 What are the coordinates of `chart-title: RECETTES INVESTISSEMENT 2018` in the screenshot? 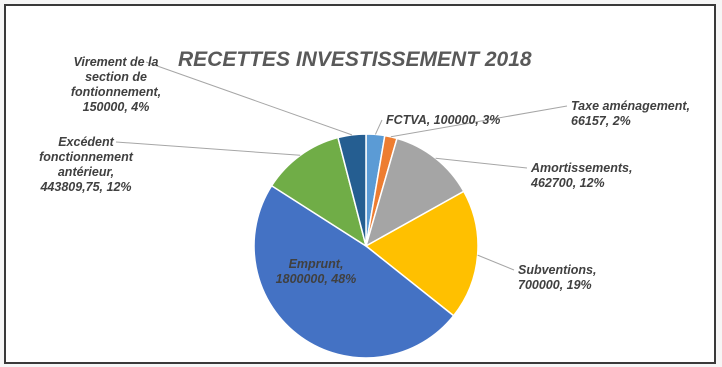 It's located at (355, 59).